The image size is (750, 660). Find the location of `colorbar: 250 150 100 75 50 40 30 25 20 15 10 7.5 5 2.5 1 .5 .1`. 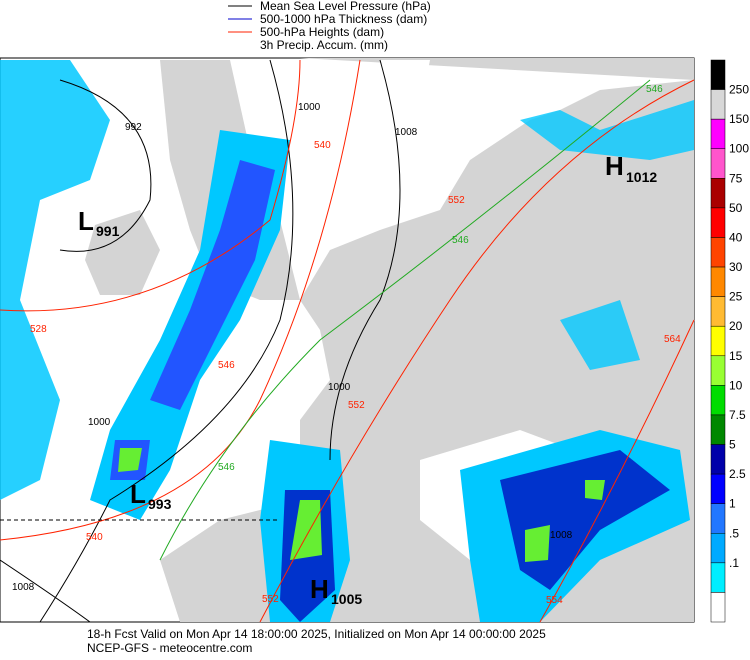

colorbar: 250 150 100 75 50 40 30 25 20 15 10 7.5 5 2.5 1 .5 .1 is located at coordinates (729, 341).